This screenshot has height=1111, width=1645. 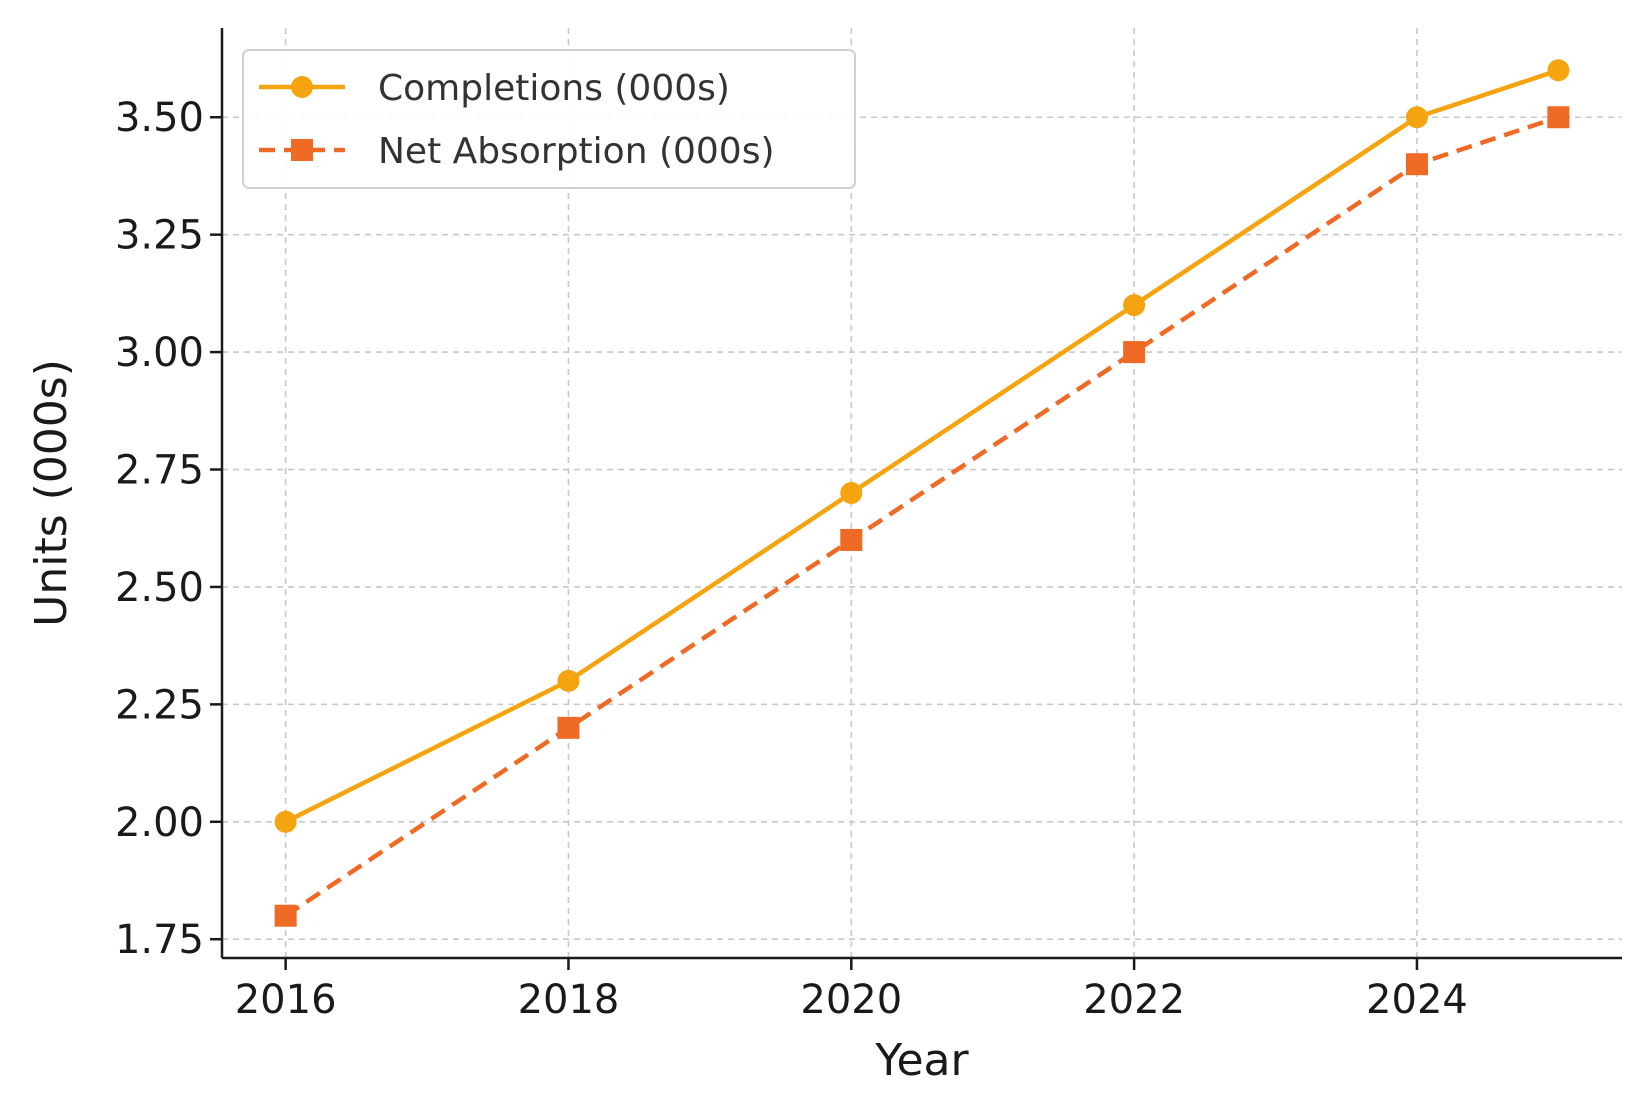 I want to click on y-tick-label: 2.00, so click(x=159, y=823).